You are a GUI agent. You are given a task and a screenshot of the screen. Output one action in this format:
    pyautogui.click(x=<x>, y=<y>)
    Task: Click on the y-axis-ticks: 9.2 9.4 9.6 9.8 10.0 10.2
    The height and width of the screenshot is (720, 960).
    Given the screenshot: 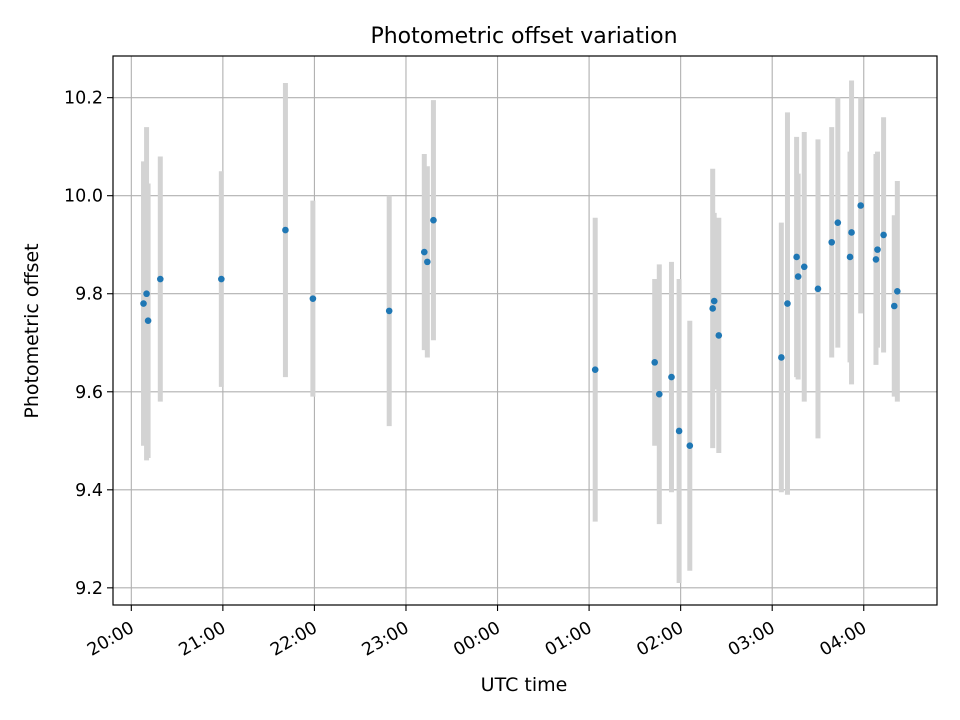 What is the action you would take?
    pyautogui.click(x=88, y=344)
    